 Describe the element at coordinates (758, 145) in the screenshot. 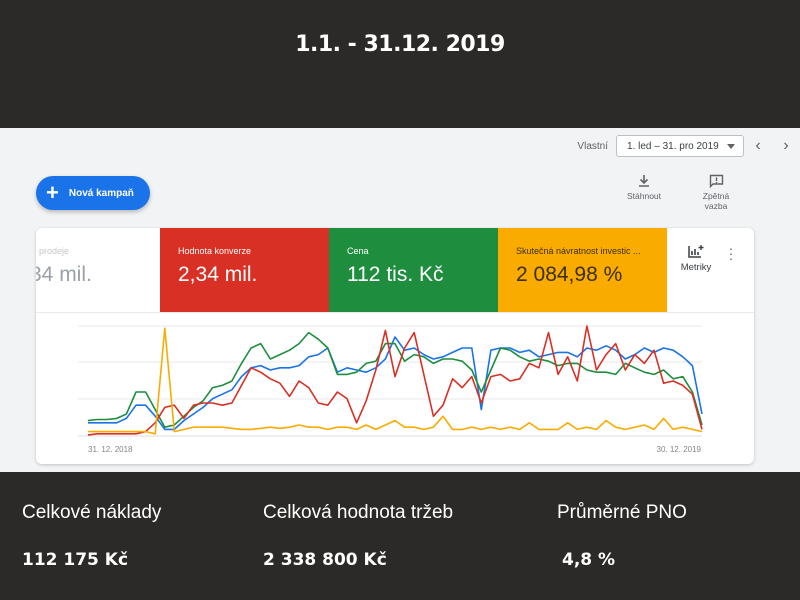

I see `chevron-left-icon: ‹` at that location.